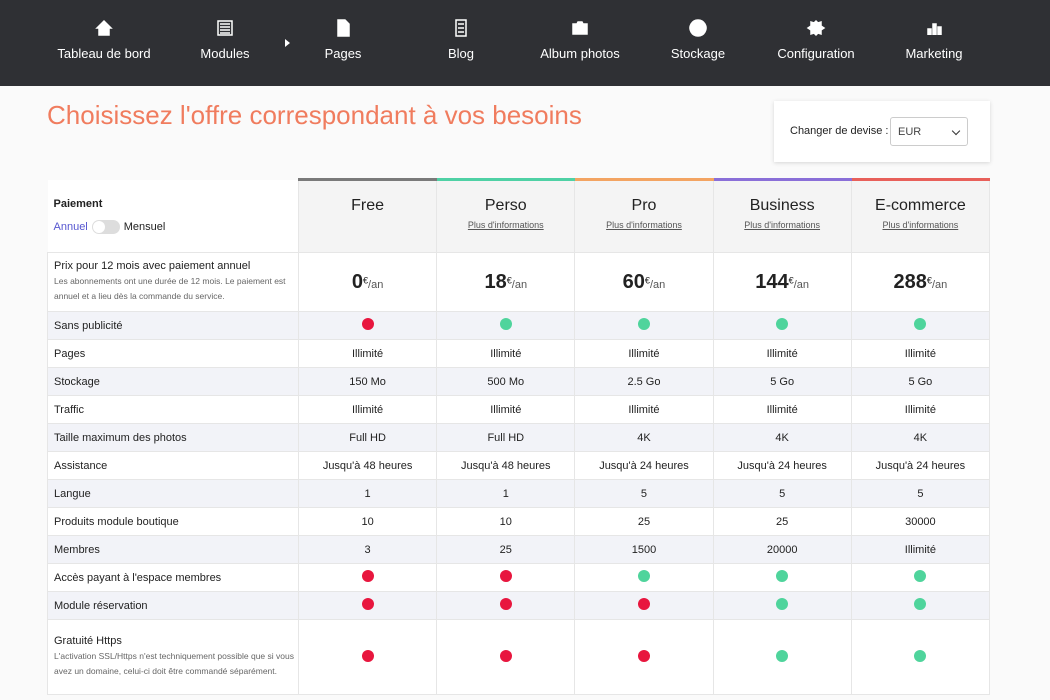 The height and width of the screenshot is (700, 1050). What do you see at coordinates (929, 131) in the screenshot?
I see `currency-select: EUR` at bounding box center [929, 131].